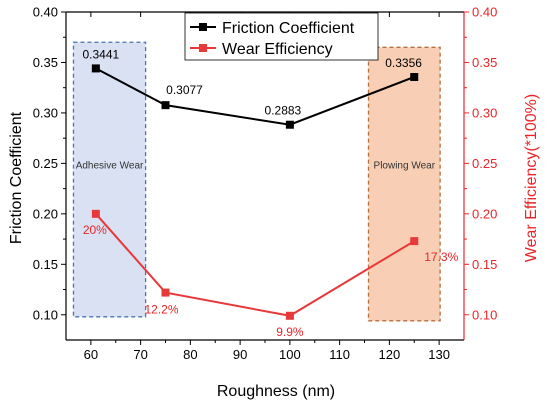 The width and height of the screenshot is (550, 405). Describe the element at coordinates (240, 354) in the screenshot. I see `x-tick-label: 90` at that location.